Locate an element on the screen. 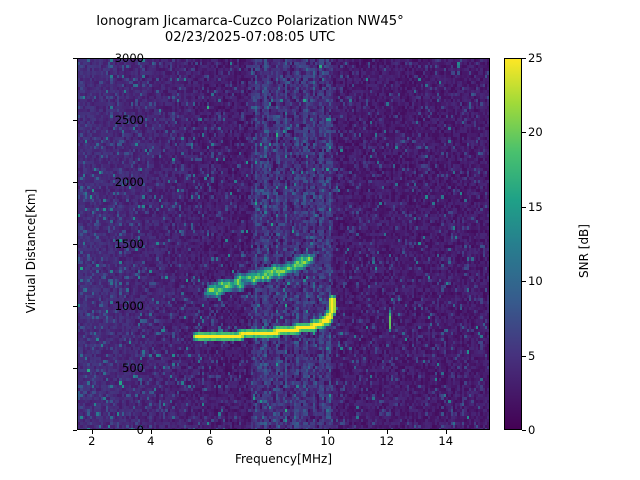 This screenshot has height=480, width=640. colorbar-tick-label: 10 is located at coordinates (535, 281).